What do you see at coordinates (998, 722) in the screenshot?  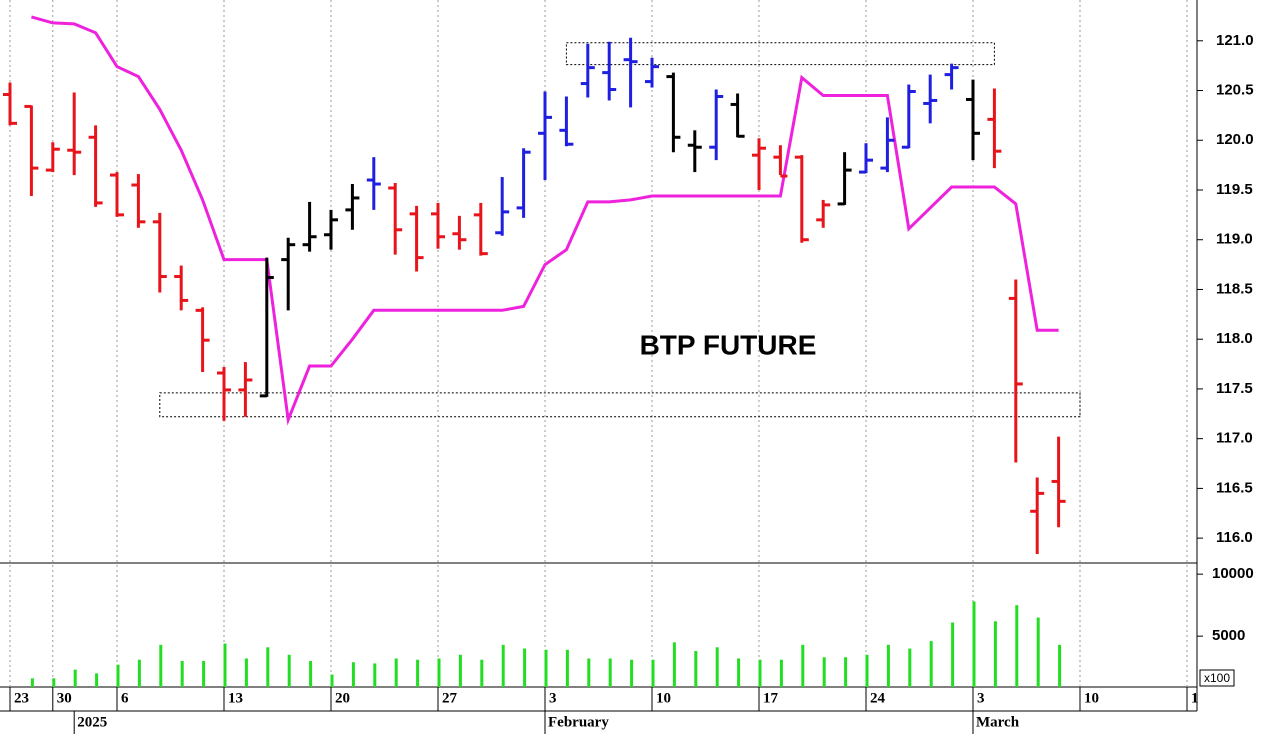 I see `month-label: March` at bounding box center [998, 722].